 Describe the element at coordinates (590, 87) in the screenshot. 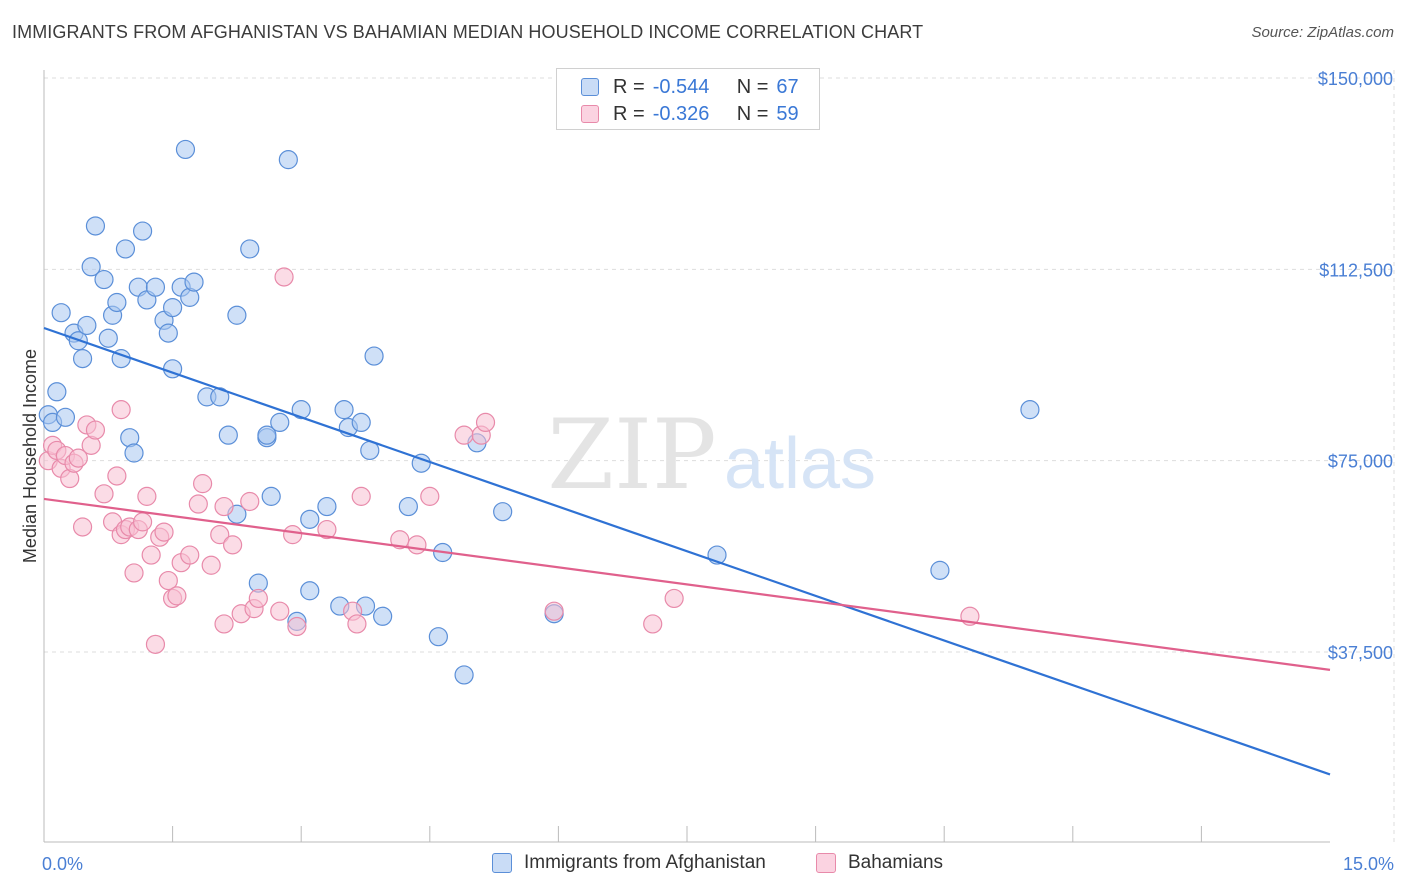

I see `blue-swatch` at that location.